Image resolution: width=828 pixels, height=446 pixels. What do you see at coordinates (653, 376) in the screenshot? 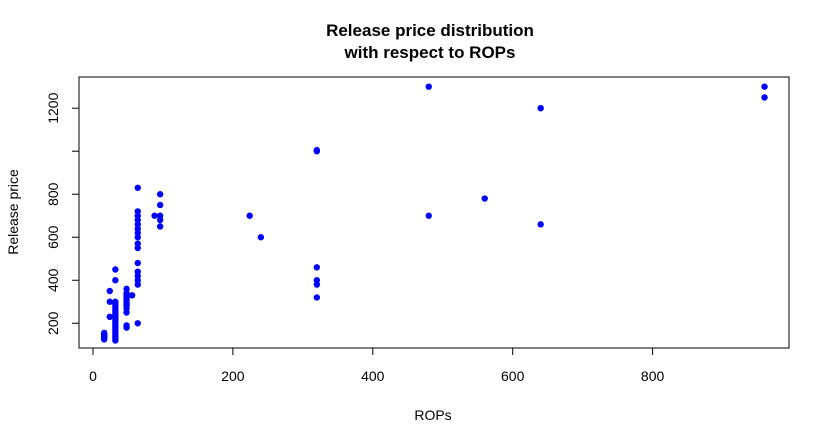
I see `x-tick-label: 800` at bounding box center [653, 376].